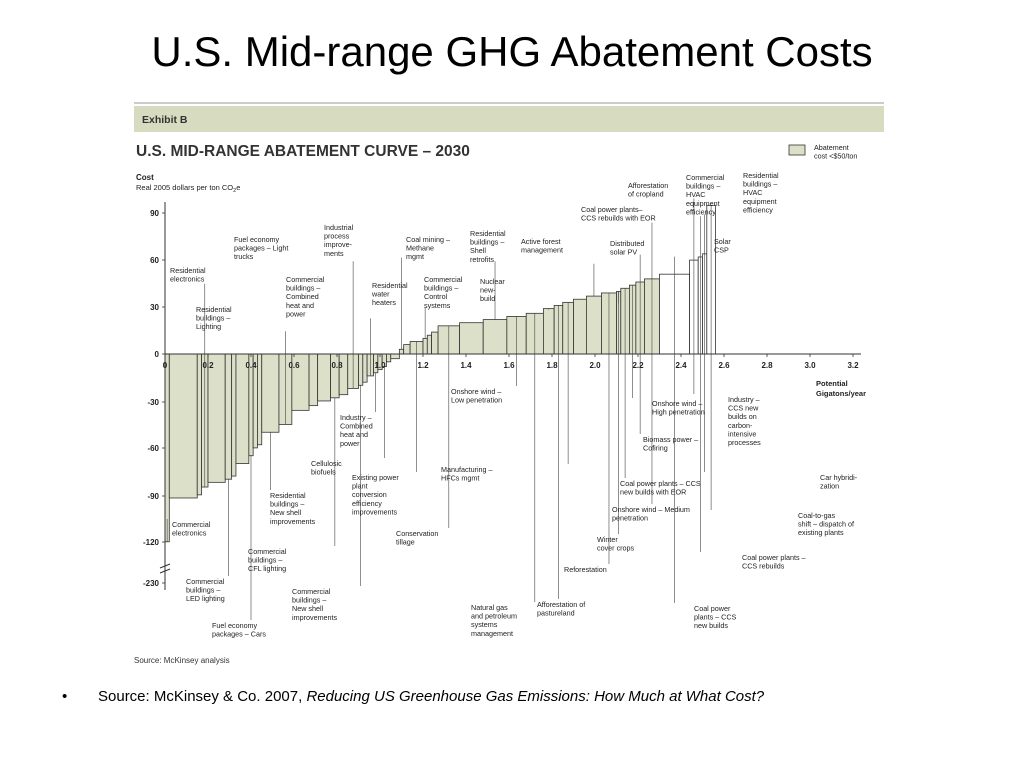  Describe the element at coordinates (542, 250) in the screenshot. I see `bar-label-line: management` at that location.